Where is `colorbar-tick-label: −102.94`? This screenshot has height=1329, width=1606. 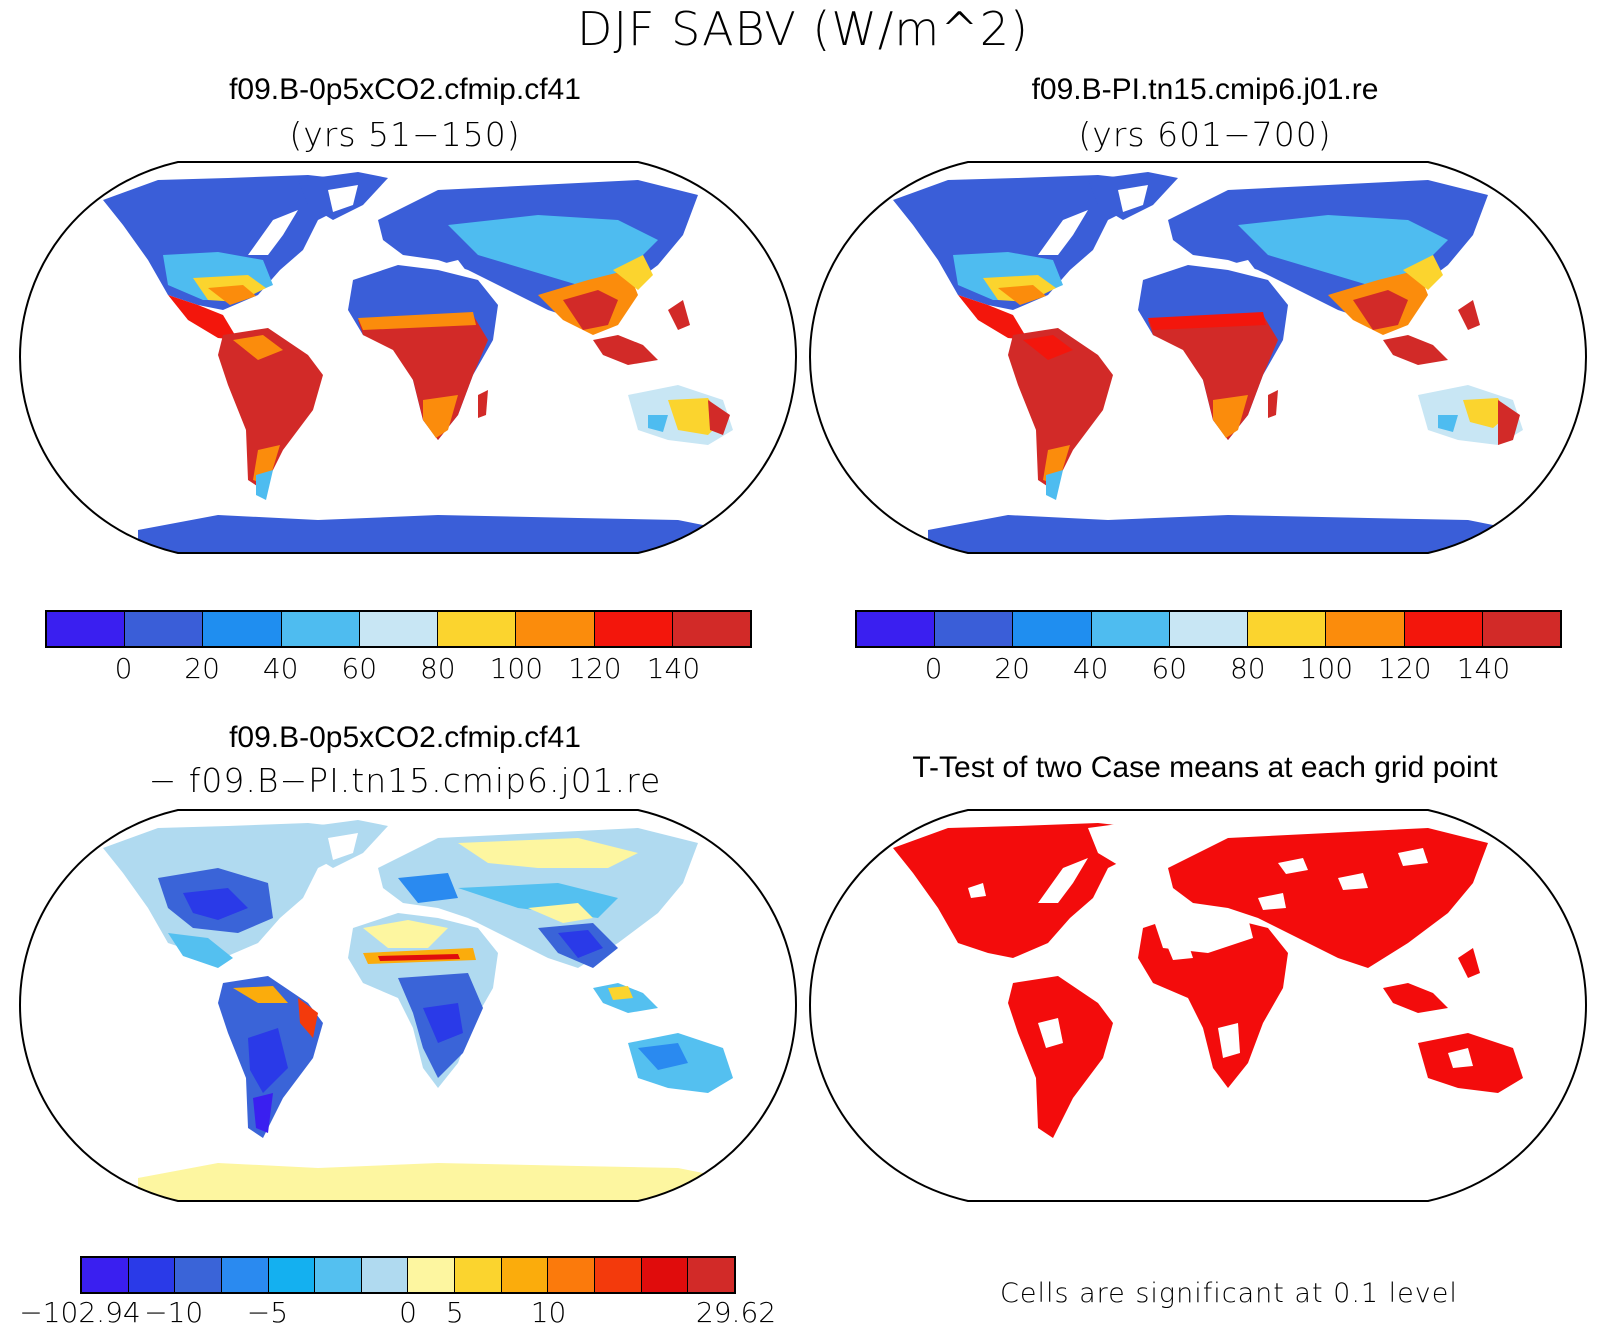 colorbar-tick-label: −102.94 is located at coordinates (80, 1312).